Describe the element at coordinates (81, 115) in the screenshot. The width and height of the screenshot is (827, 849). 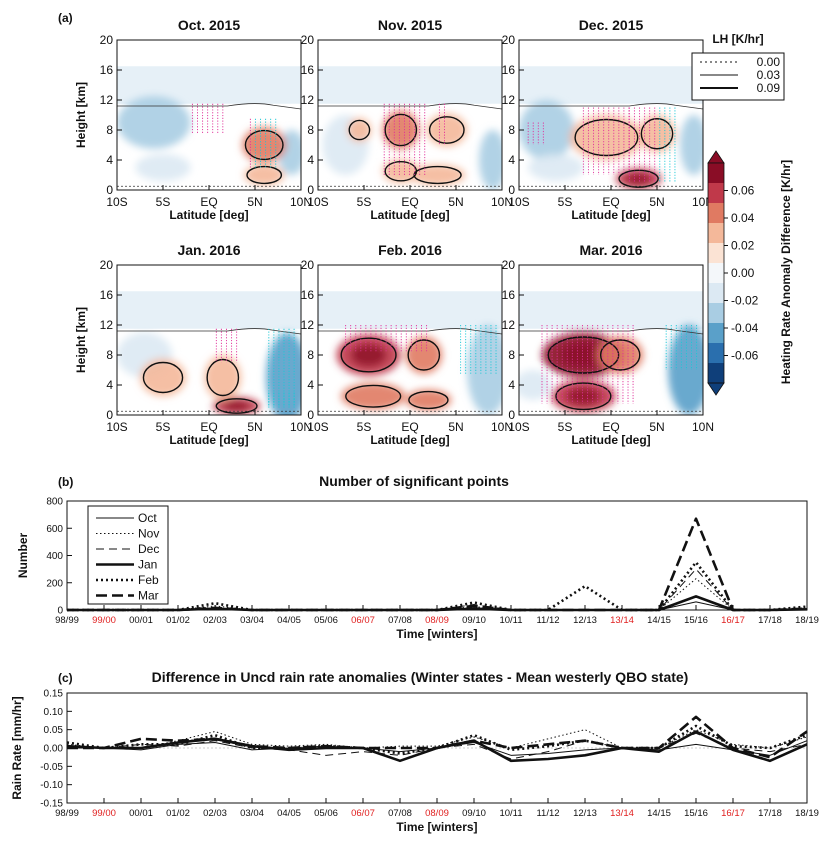
I see `y-axis-label: Height [km]` at that location.